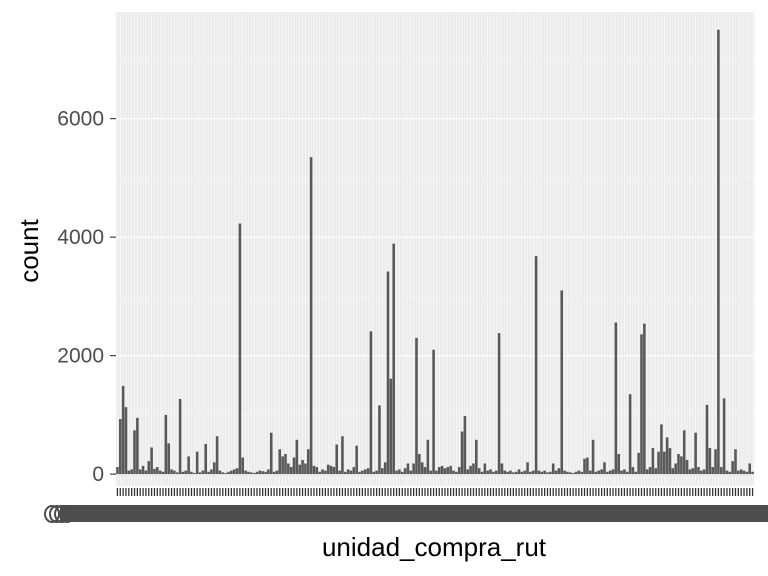 This screenshot has width=768, height=576. What do you see at coordinates (86, 297) in the screenshot?
I see `y-axis-ticks: 0 2000 4000 6000` at bounding box center [86, 297].